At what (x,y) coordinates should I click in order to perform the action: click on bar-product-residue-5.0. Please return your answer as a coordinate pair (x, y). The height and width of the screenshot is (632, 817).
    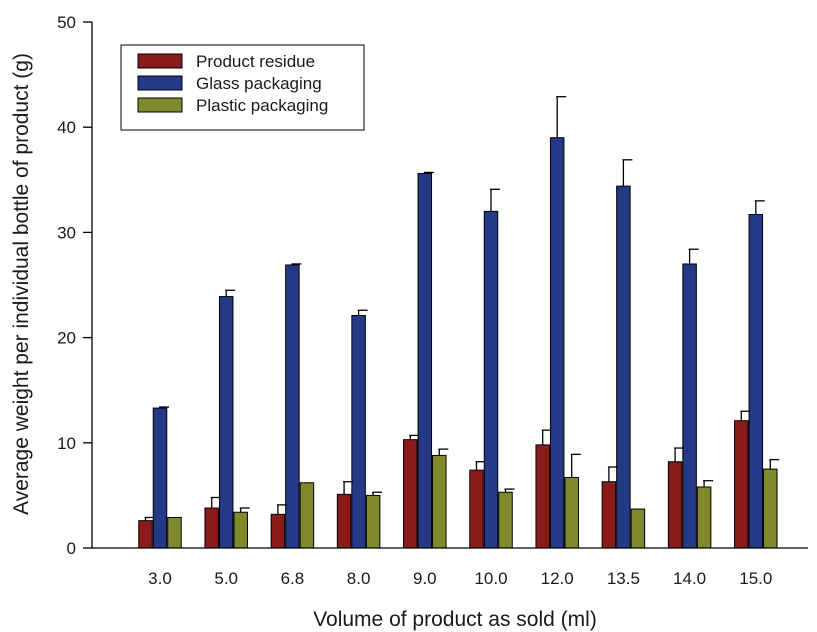
    Looking at the image, I should click on (211, 528).